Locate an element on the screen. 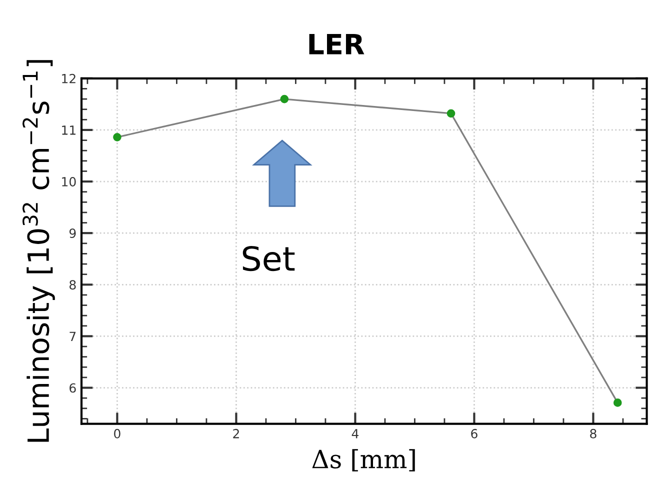 The height and width of the screenshot is (490, 652). y-tick-label: 9 is located at coordinates (72, 233).